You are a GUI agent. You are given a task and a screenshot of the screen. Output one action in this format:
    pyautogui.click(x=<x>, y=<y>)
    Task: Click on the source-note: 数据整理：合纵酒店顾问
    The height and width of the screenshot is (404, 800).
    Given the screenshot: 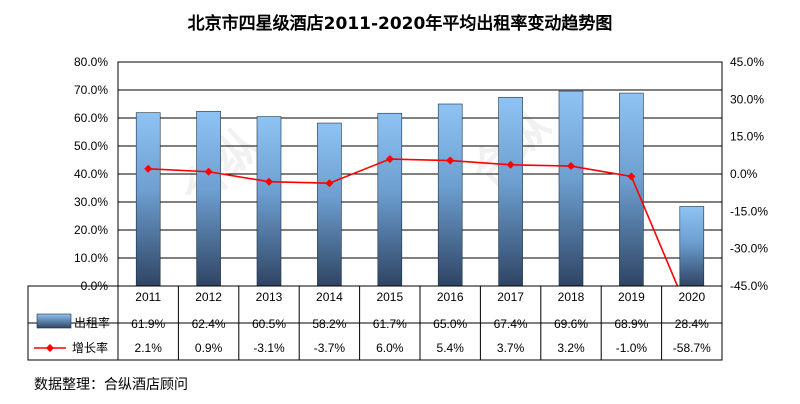 What is the action you would take?
    pyautogui.click(x=111, y=385)
    